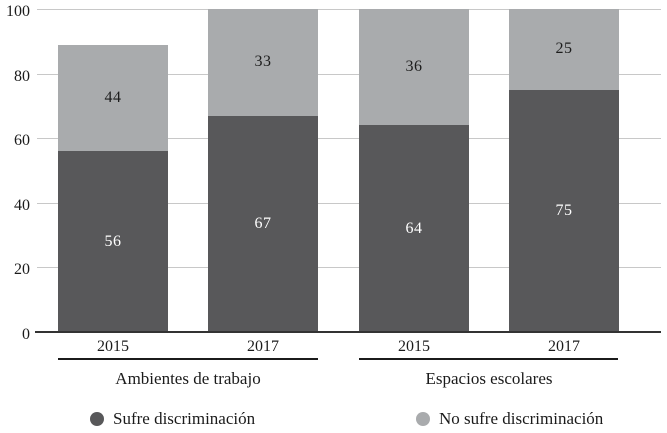  What do you see at coordinates (22, 76) in the screenshot?
I see `y-axis-tick-label: 80` at bounding box center [22, 76].